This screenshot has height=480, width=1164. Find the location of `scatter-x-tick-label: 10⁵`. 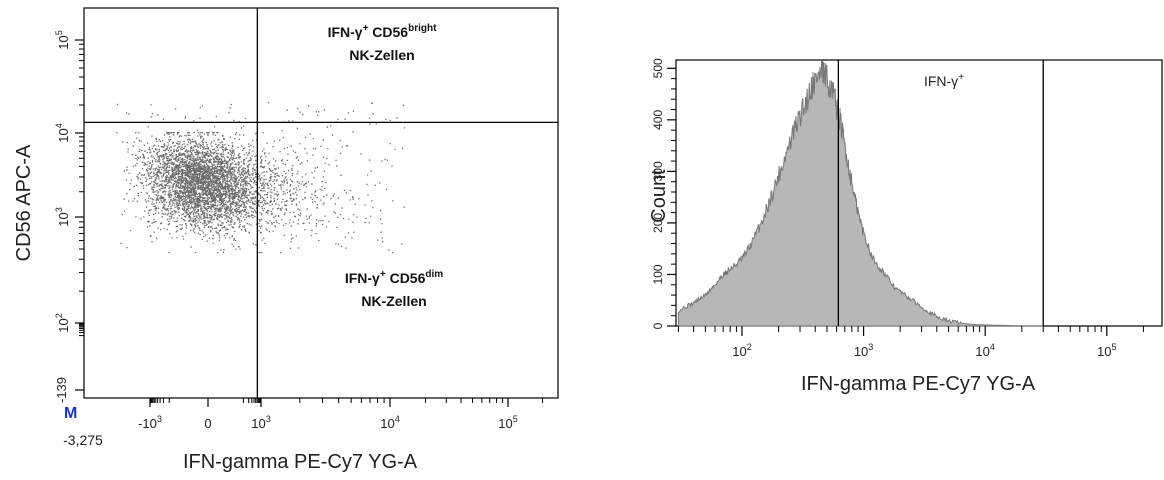

scatter-x-tick-label: 10⁵ is located at coordinates (508, 422).